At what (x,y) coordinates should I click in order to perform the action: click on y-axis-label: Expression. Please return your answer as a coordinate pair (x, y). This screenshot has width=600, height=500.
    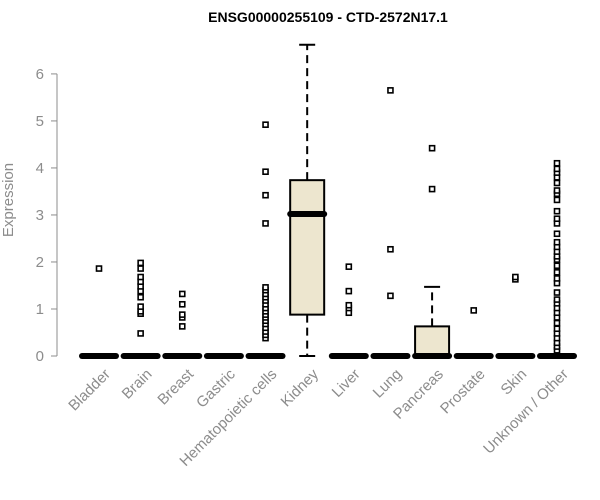
    Looking at the image, I should click on (8, 200).